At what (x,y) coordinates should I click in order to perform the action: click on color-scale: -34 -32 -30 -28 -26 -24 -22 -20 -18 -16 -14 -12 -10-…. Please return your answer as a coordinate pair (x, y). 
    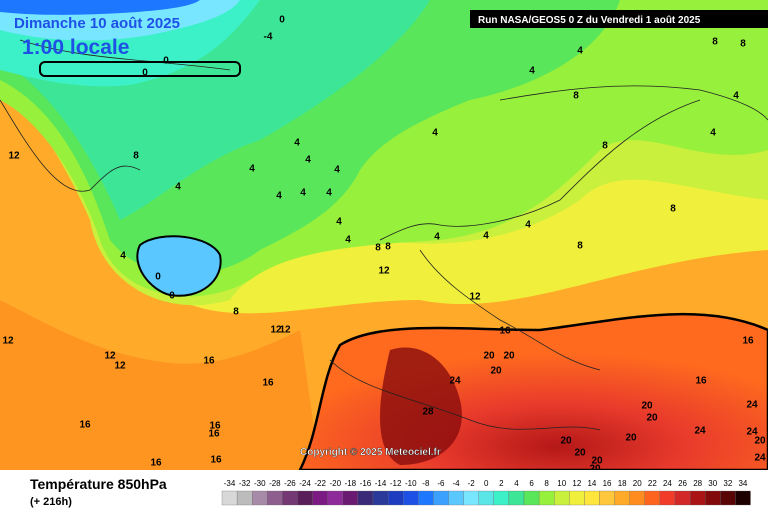
    Looking at the image, I should click on (486, 492).